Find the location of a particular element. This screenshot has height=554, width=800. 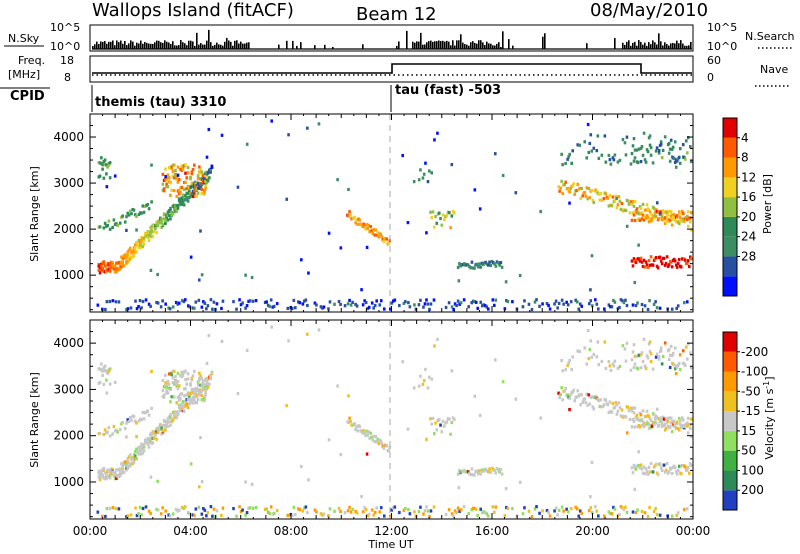

x-tick-label: 08:00 is located at coordinates (291, 531).